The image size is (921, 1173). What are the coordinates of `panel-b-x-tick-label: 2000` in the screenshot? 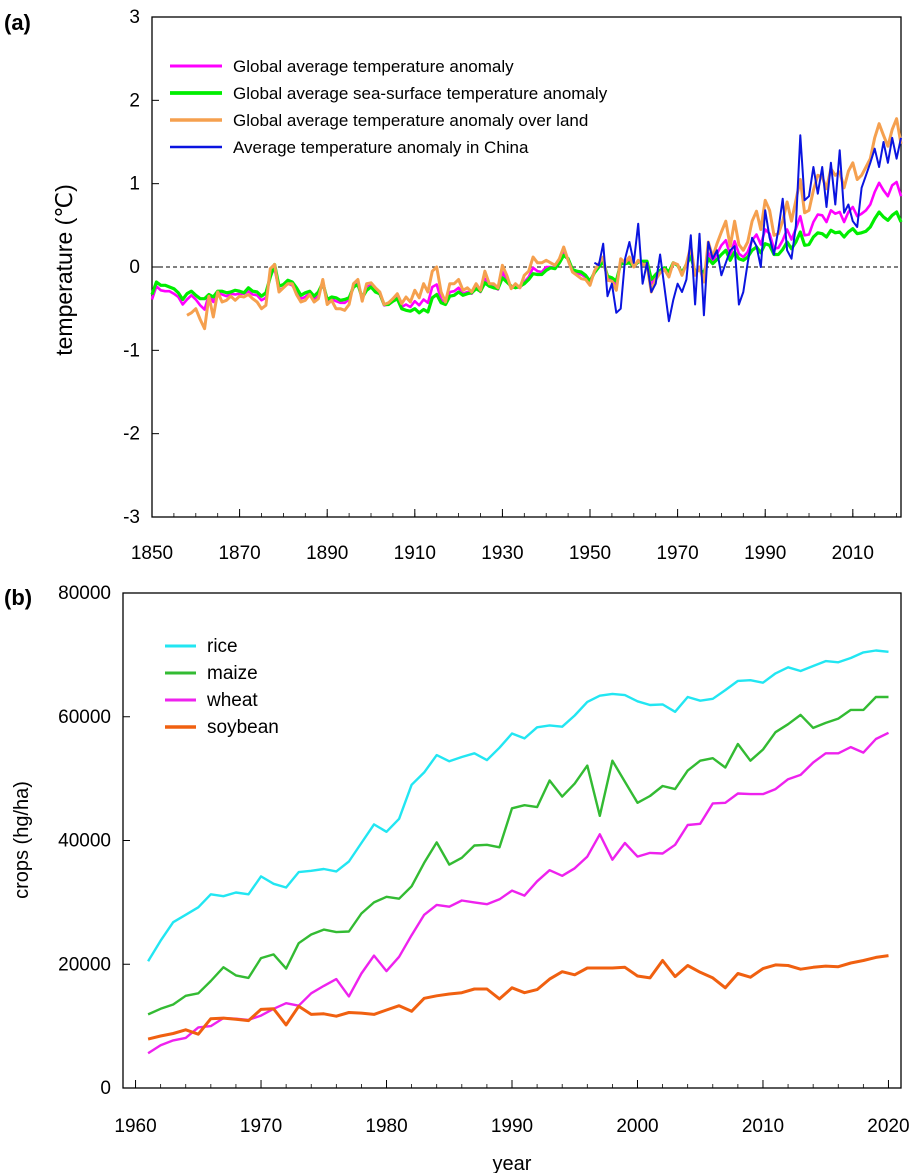 It's located at (637, 1126).